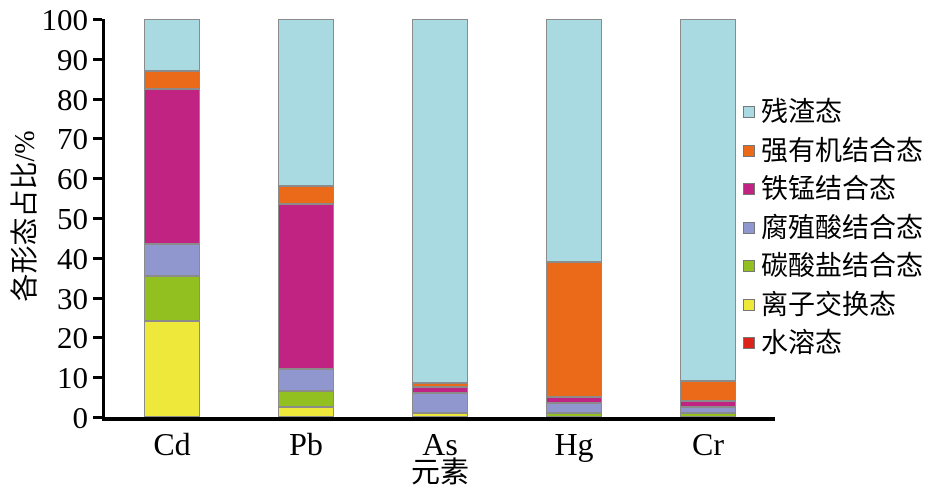 This screenshot has height=496, width=933. What do you see at coordinates (842, 266) in the screenshot?
I see `legend-label-碳酸盐结合态: 碳酸盐结合态` at bounding box center [842, 266].